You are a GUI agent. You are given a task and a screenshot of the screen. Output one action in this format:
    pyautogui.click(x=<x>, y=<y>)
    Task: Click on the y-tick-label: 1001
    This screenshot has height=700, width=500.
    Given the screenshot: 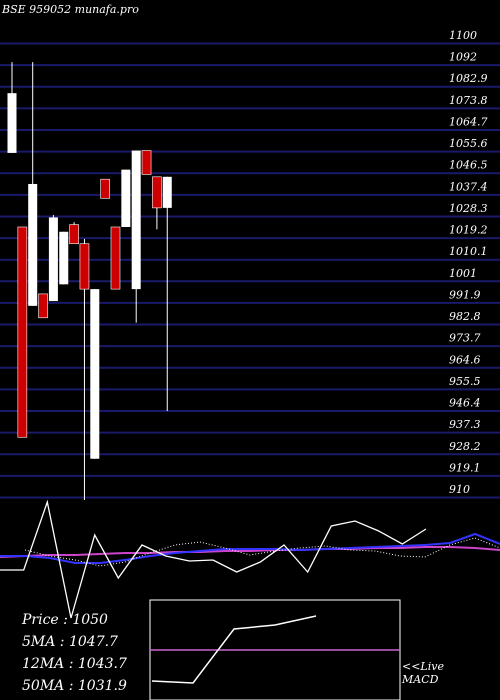 What is the action you would take?
    pyautogui.click(x=463, y=273)
    